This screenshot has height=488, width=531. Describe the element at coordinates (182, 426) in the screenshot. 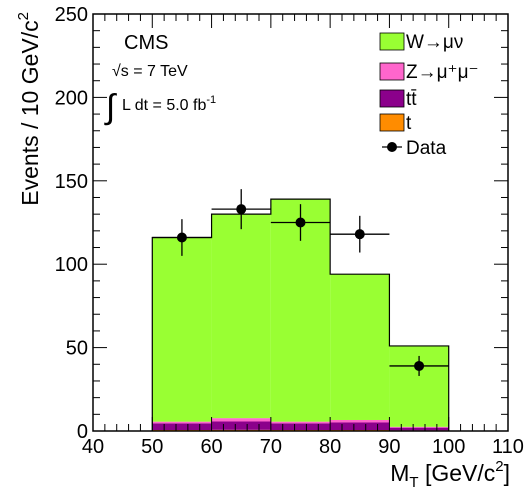

I see `bar-series1-bin0` at that location.